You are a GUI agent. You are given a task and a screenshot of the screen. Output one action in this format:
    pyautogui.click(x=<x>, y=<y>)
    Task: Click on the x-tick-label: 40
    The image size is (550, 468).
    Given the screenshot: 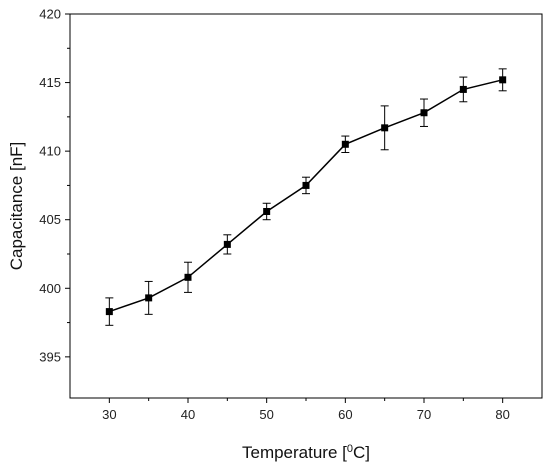 What is the action you would take?
    pyautogui.click(x=188, y=414)
    